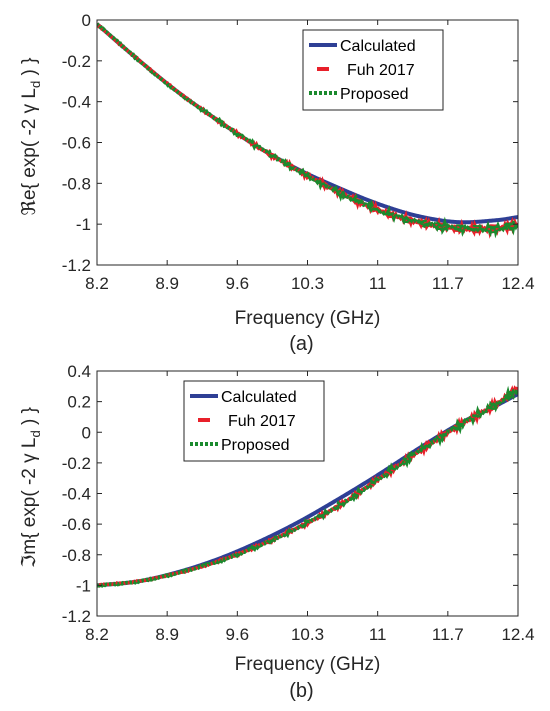 This screenshot has width=550, height=711. Describe the element at coordinates (301, 344) in the screenshot. I see `panel-caption: (a)` at that location.